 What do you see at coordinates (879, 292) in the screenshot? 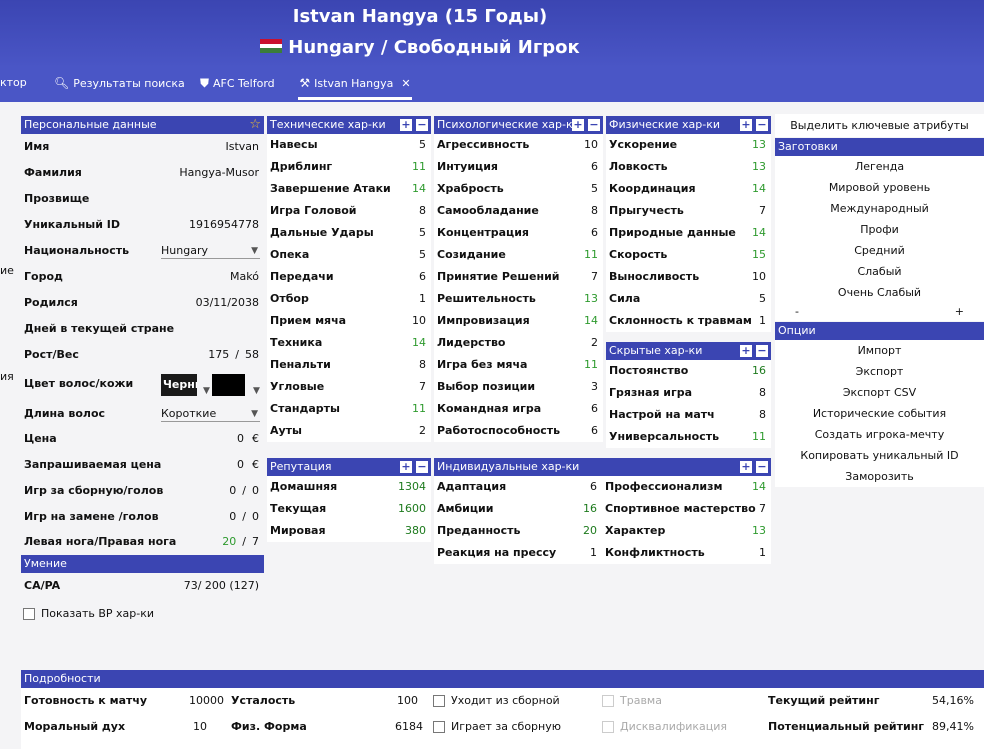
I see `preset-item: Очень Слабый` at bounding box center [879, 292].